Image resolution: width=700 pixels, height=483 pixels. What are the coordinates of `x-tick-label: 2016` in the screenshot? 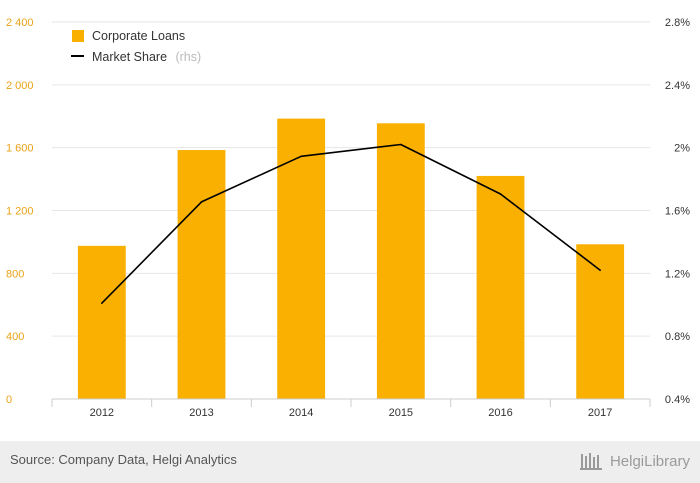 It's located at (500, 413).